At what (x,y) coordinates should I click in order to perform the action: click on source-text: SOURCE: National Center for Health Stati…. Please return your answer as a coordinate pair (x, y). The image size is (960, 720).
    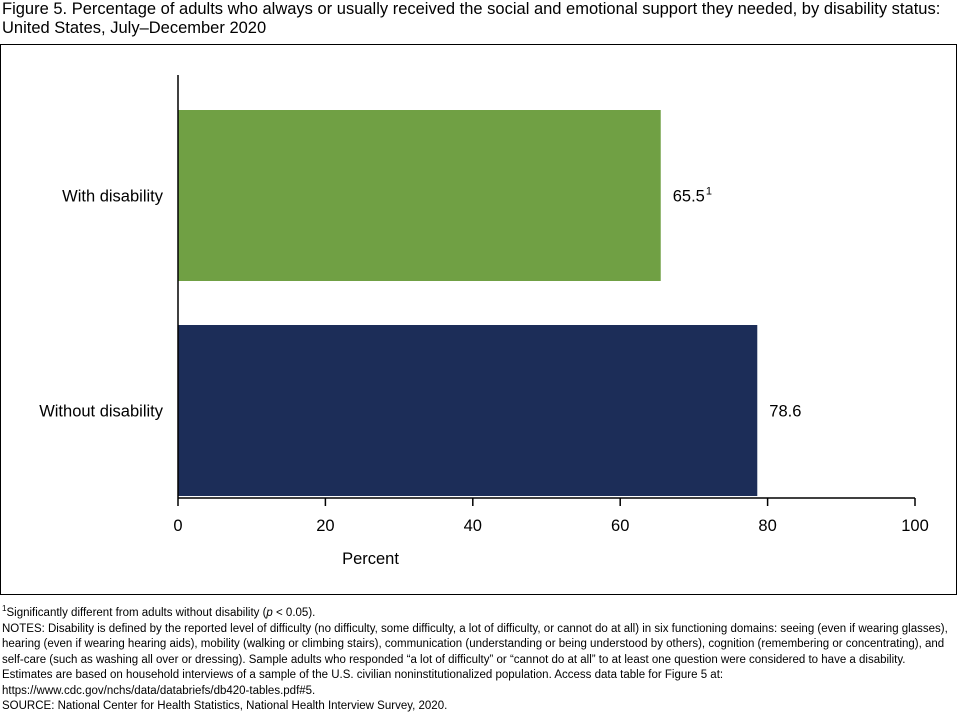
    Looking at the image, I should click on (225, 706).